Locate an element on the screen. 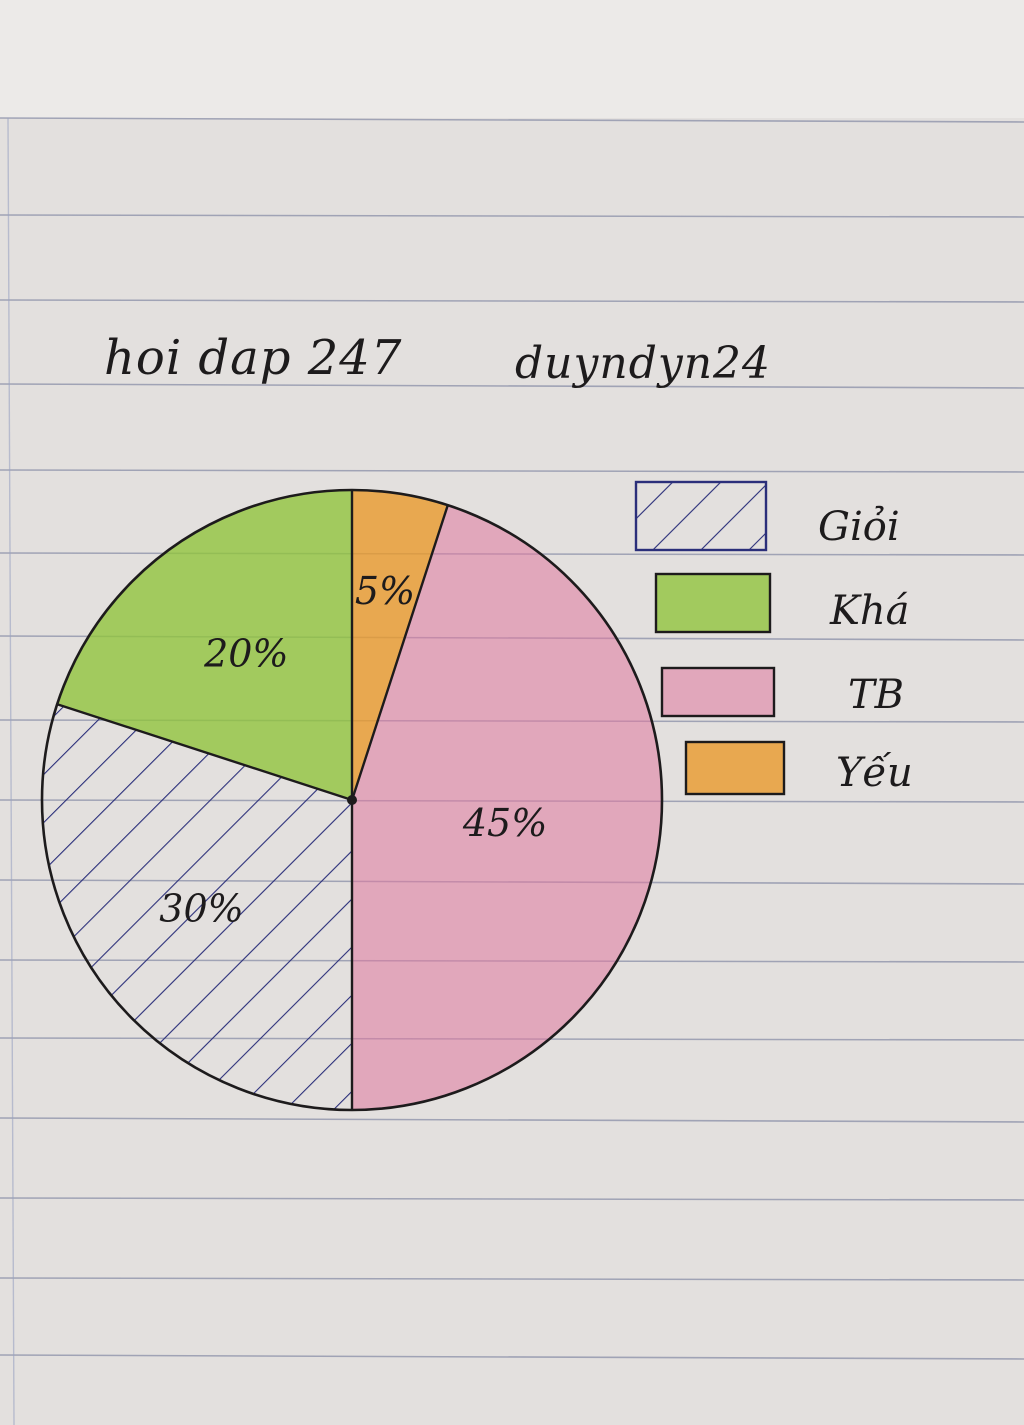 The height and width of the screenshot is (1425, 1024). legend-swatch-gioi is located at coordinates (701, 516).